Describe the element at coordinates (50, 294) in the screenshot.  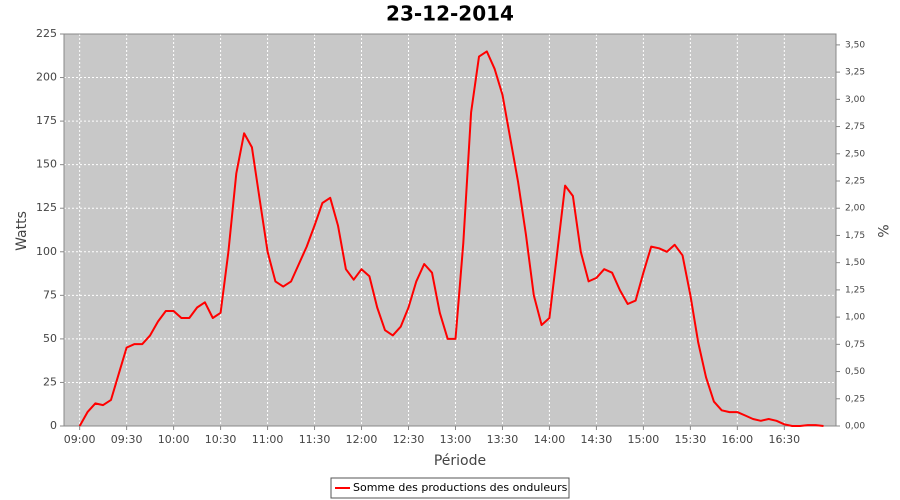
I see `y-tick-label: 75` at that location.